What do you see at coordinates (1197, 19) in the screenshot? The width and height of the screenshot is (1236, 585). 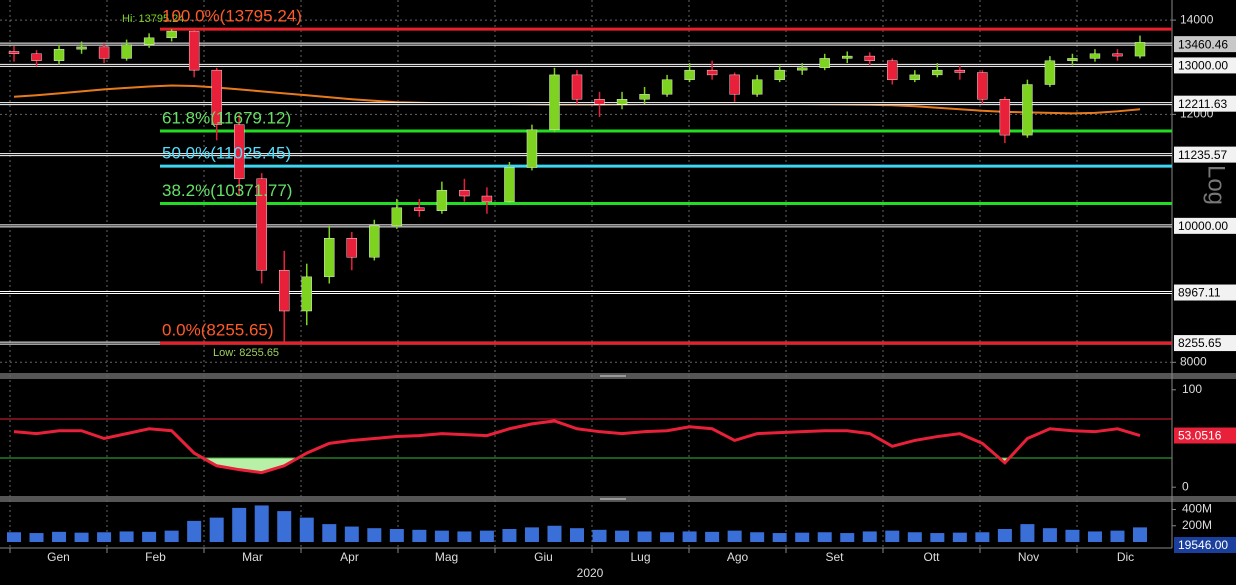 I see `y-tick-label: 14000` at bounding box center [1197, 19].